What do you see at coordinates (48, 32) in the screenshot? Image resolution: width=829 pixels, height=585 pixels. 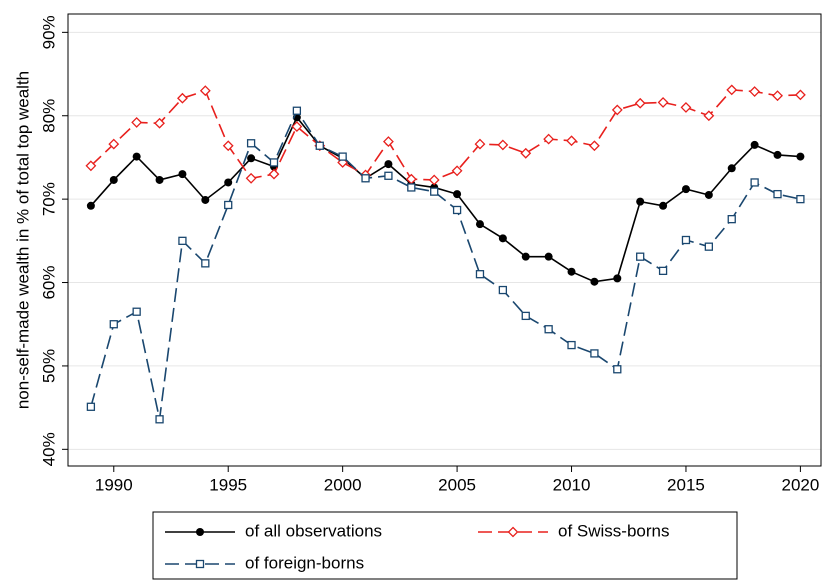 I see `y-tick-label: 90%` at bounding box center [48, 32].